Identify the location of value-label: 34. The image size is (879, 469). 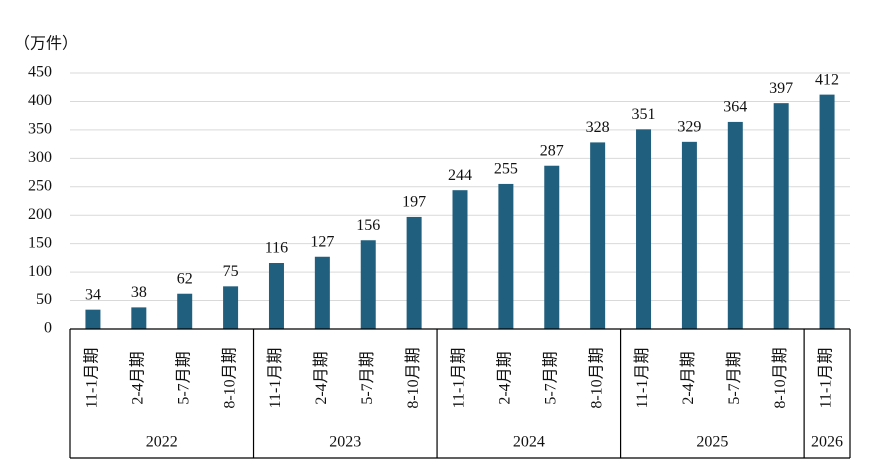
(93, 294).